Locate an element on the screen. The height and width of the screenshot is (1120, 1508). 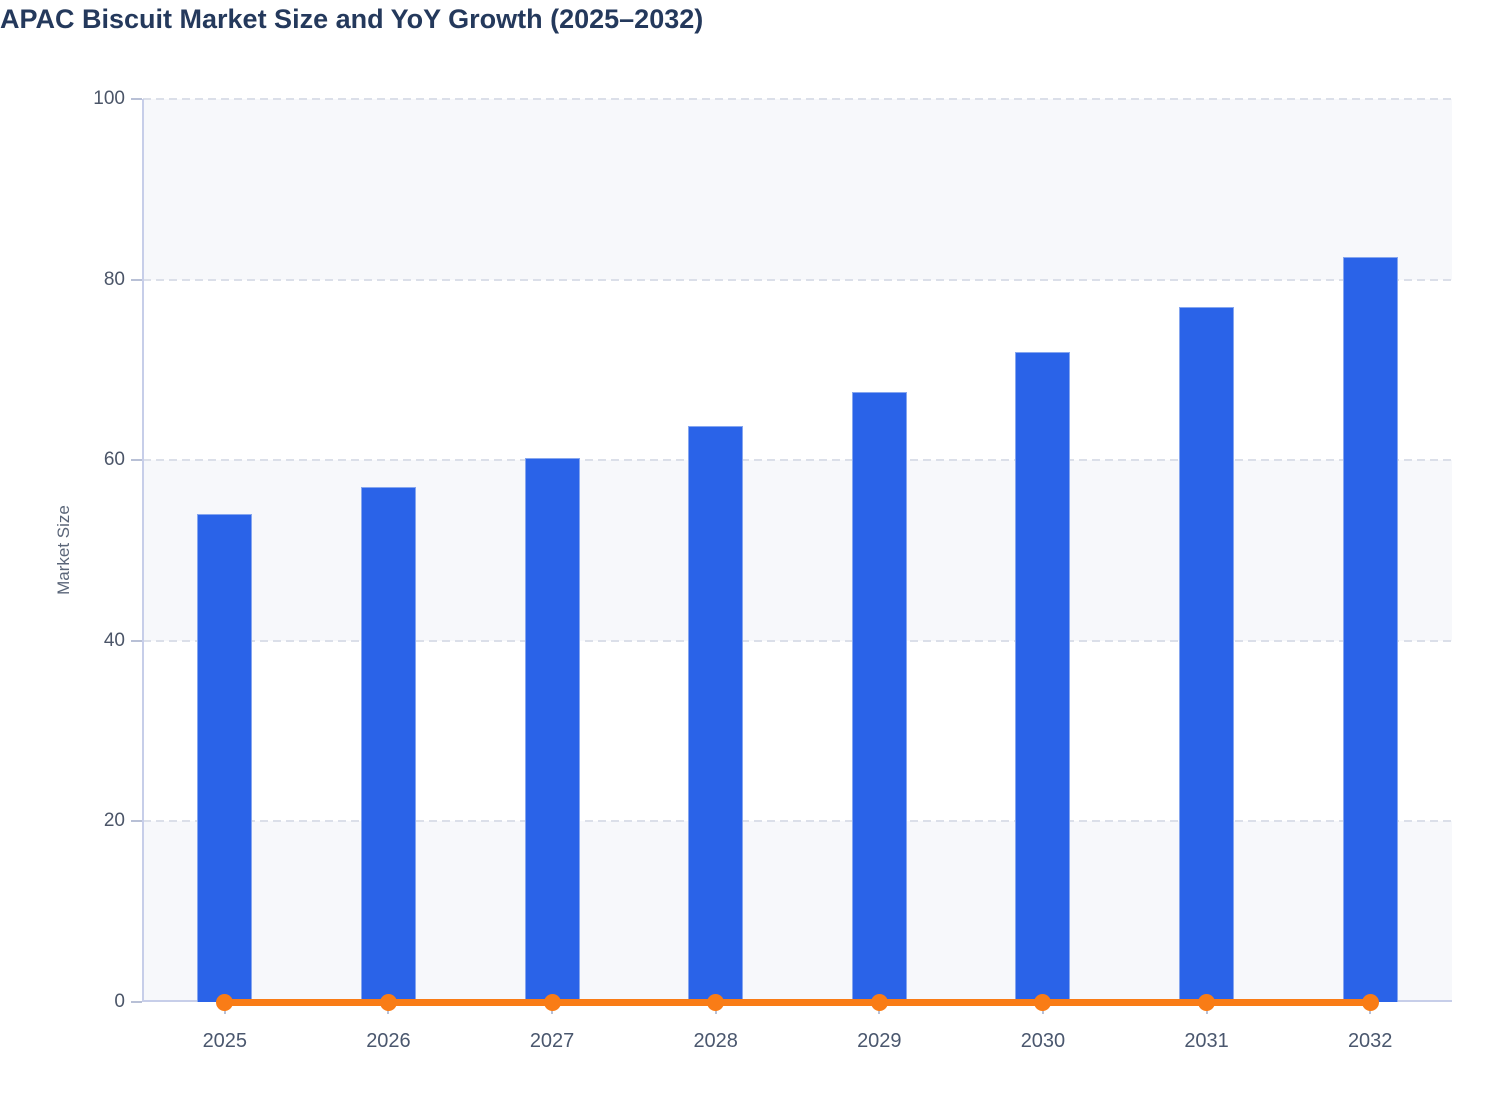
y-axis-title: Market Size is located at coordinates (63, 550).